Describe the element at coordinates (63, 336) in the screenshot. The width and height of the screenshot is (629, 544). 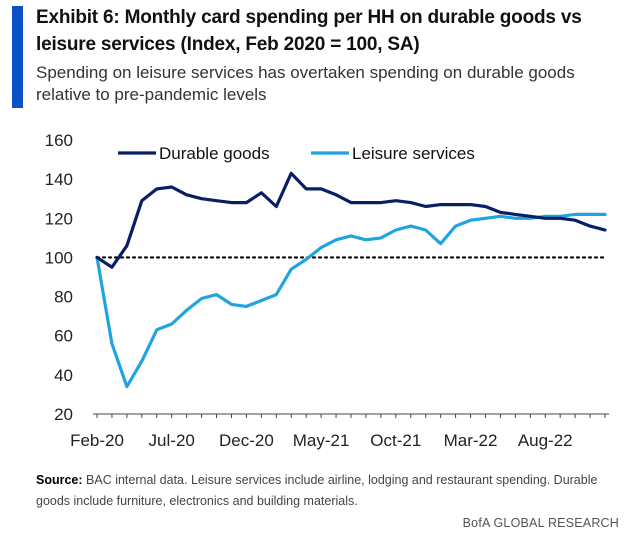
I see `y-tick-label: 60` at that location.